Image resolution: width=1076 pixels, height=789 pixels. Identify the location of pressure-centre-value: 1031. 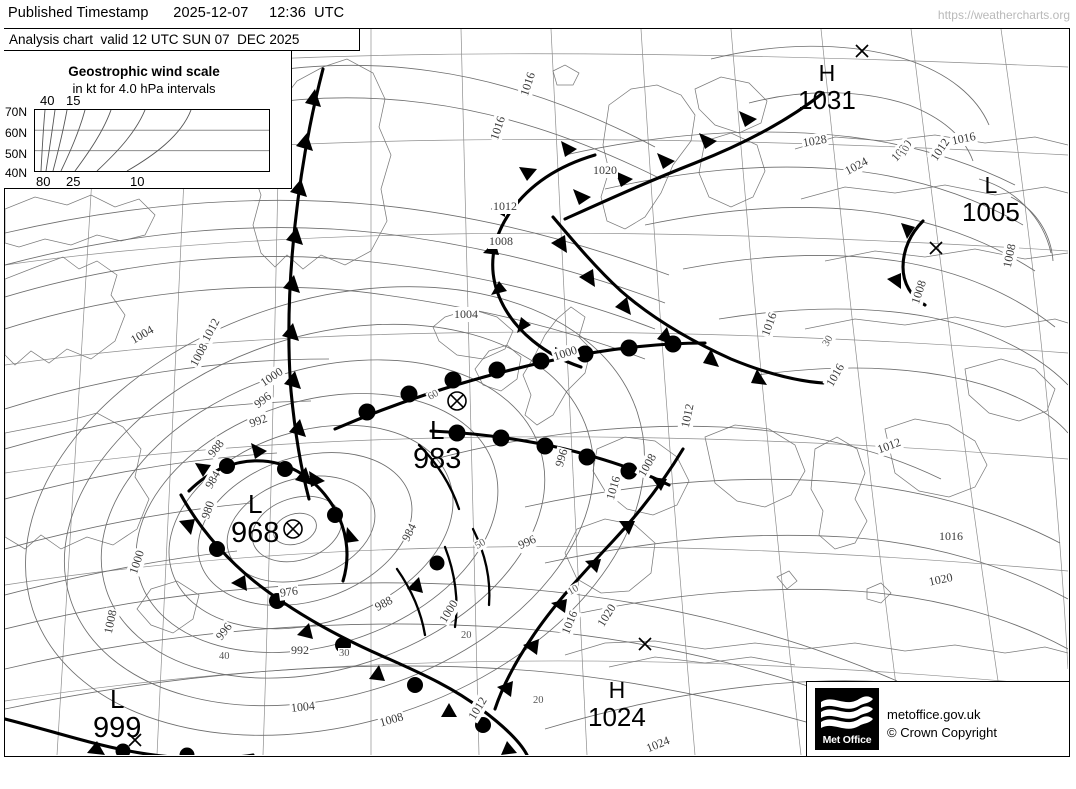
(827, 100).